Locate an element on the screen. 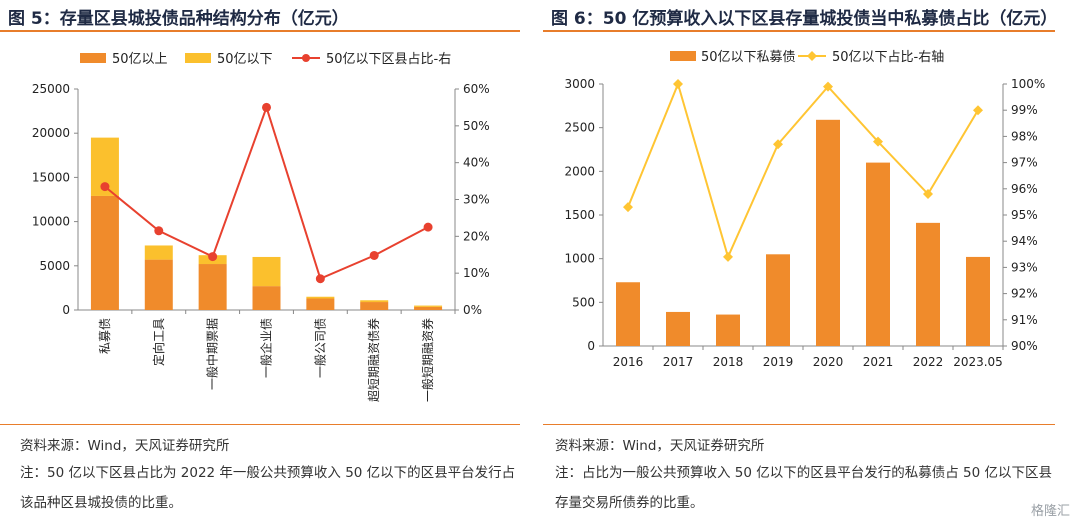  legend-swatch-below50 is located at coordinates (198, 58).